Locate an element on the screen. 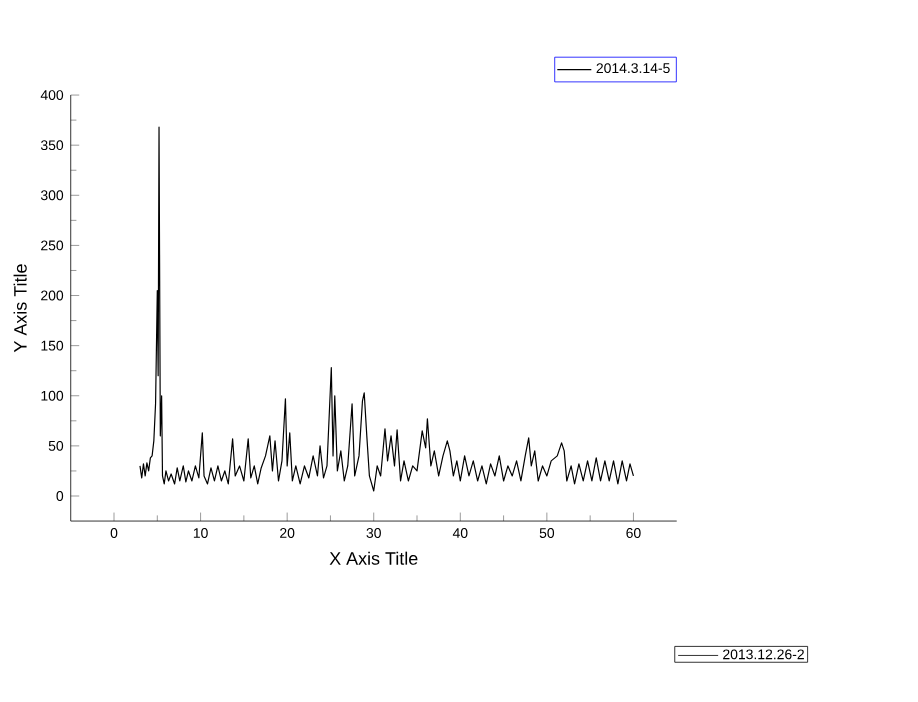 This screenshot has width=918, height=702. x-axis-title: X Axis Title is located at coordinates (373, 558).